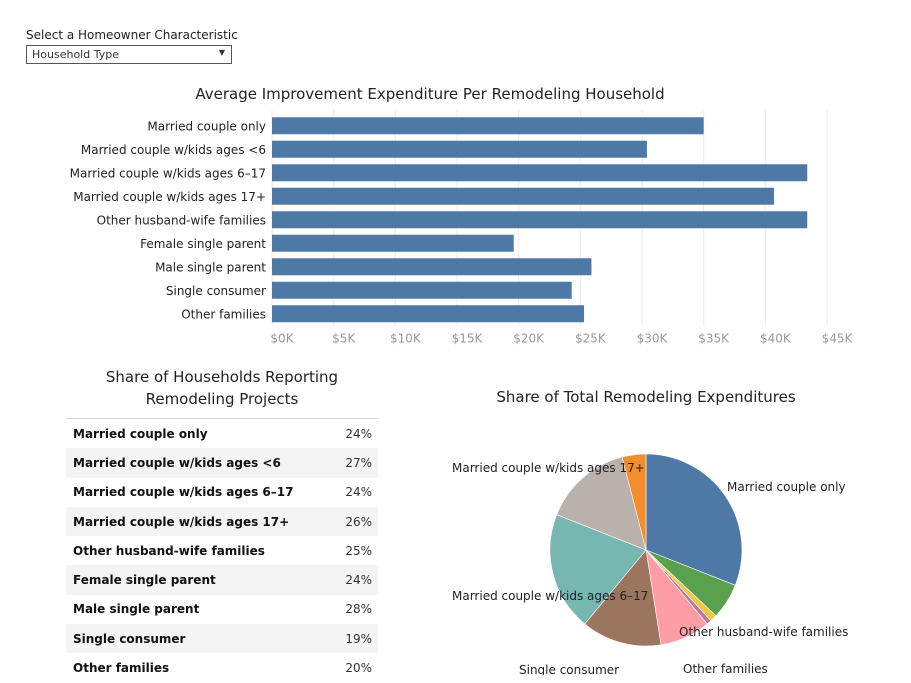 This screenshot has height=683, width=911. Describe the element at coordinates (222, 377) in the screenshot. I see `table-title-line1: Share of Households Reporting` at that location.